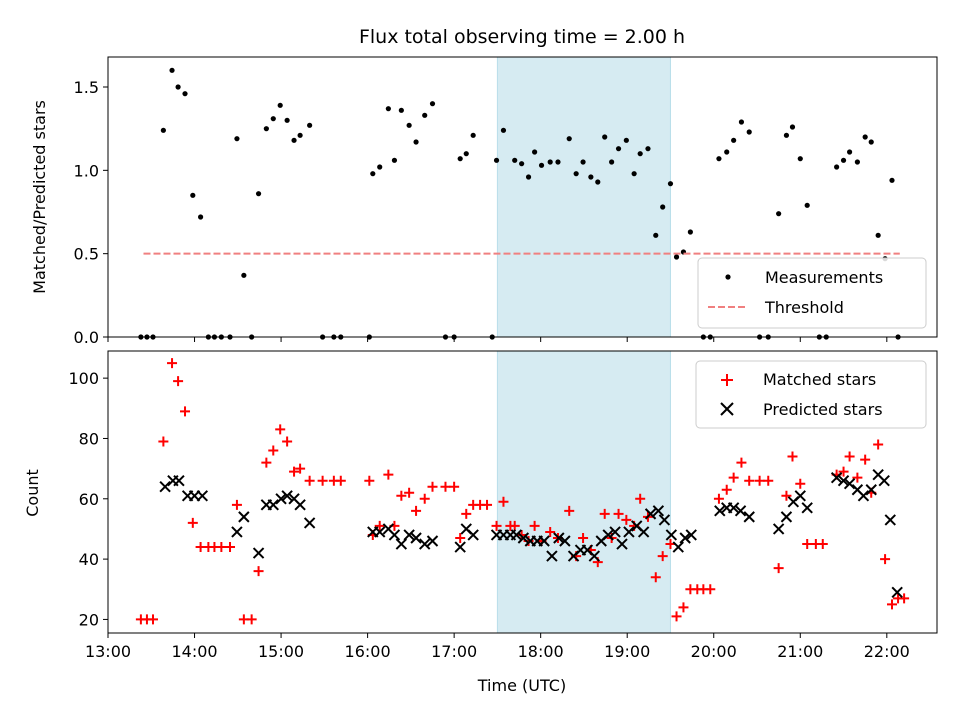 Image resolution: width=960 pixels, height=720 pixels. I want to click on ratio-legend: Measurements Threshold, so click(812, 293).